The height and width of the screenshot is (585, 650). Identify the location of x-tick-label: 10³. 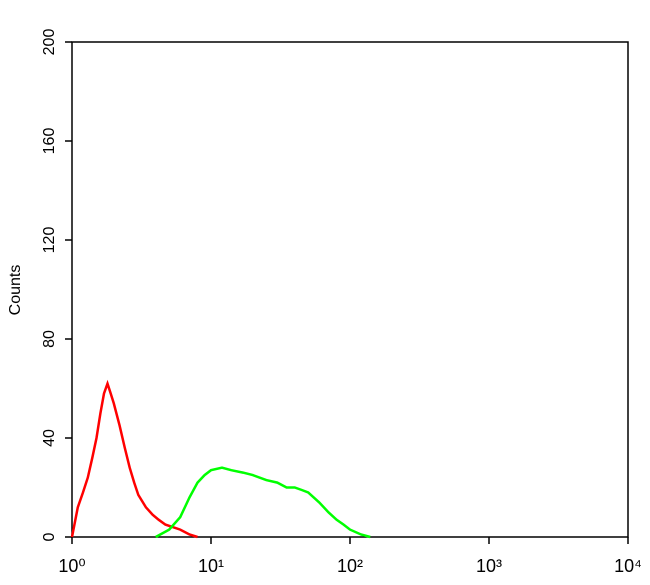
(489, 566).